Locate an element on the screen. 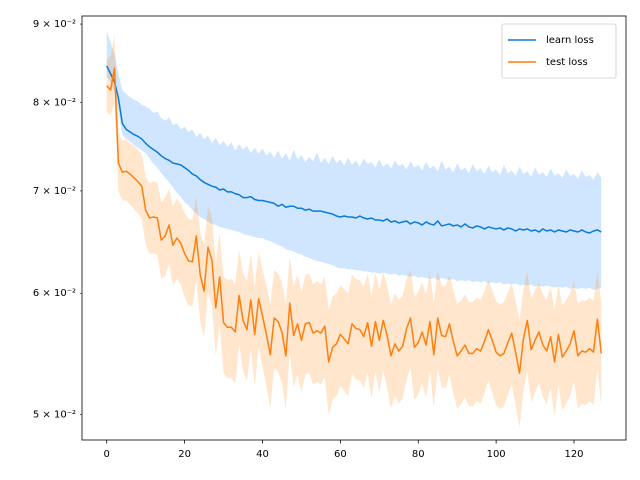 Image resolution: width=640 pixels, height=480 pixels. legend: learn loss test loss is located at coordinates (559, 51).